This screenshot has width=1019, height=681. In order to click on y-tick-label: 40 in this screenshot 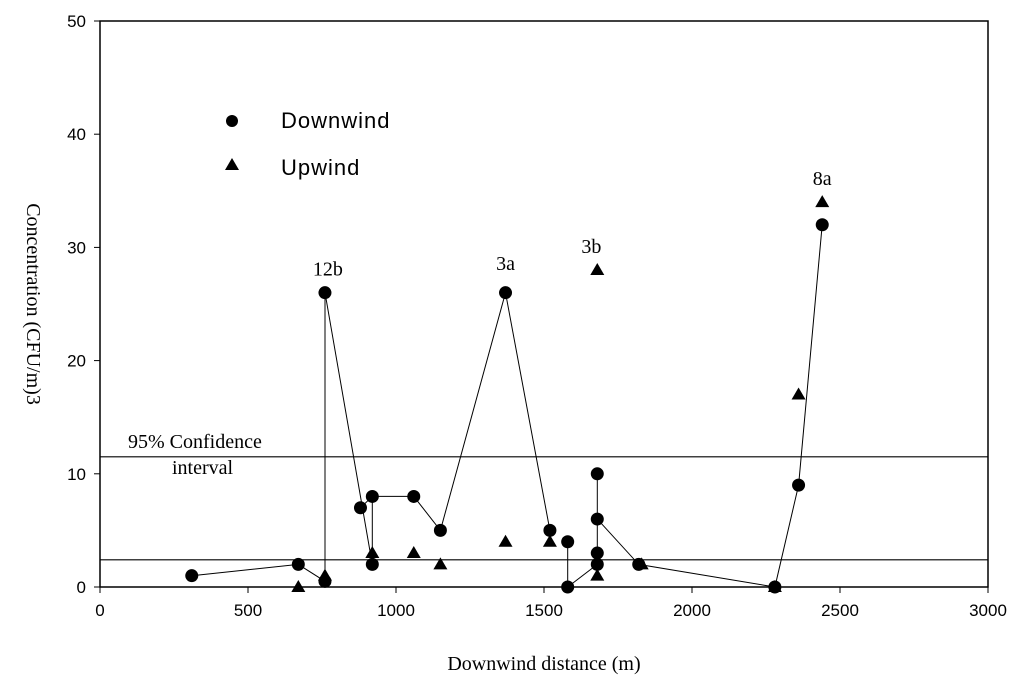, I will do `click(76, 134)`.